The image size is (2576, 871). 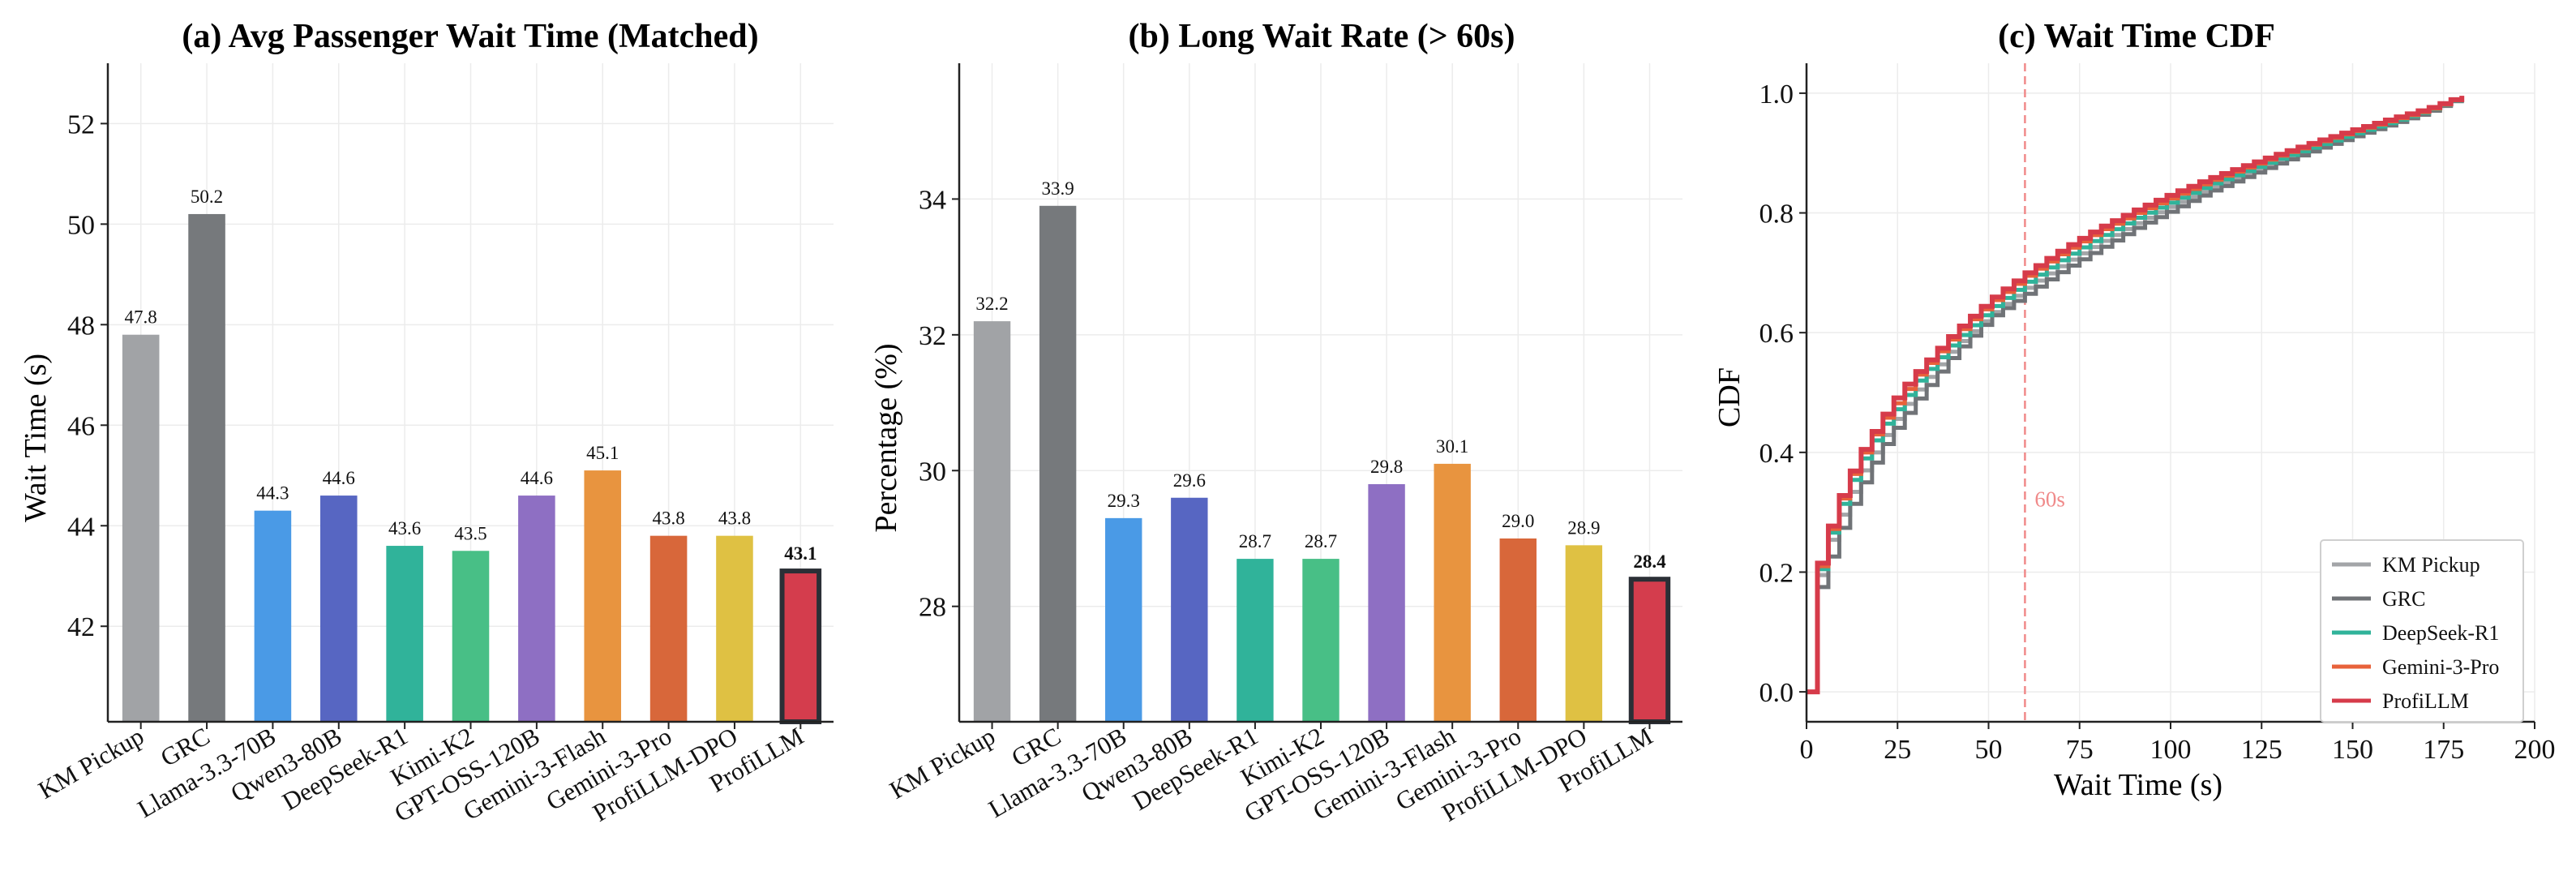 I want to click on panel-a-value-label: 43.6, so click(x=404, y=528).